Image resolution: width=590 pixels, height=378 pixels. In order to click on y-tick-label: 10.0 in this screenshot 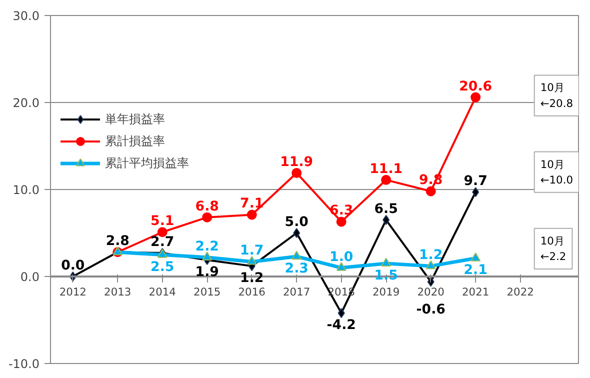, I will do `click(26, 190)`.